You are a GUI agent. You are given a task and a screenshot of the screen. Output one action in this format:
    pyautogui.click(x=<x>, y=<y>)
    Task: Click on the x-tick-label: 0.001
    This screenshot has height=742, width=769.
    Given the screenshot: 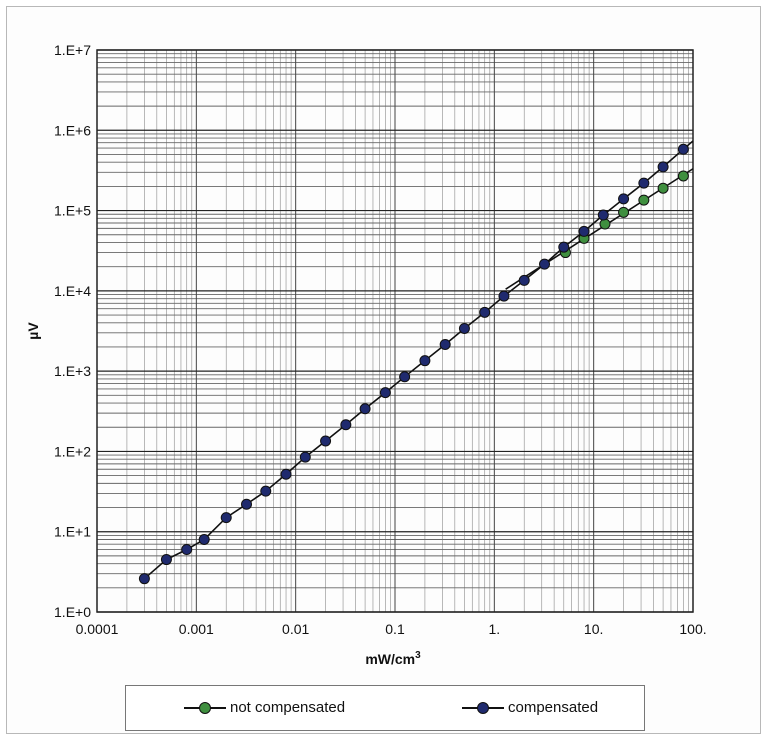 What is the action you would take?
    pyautogui.click(x=196, y=629)
    